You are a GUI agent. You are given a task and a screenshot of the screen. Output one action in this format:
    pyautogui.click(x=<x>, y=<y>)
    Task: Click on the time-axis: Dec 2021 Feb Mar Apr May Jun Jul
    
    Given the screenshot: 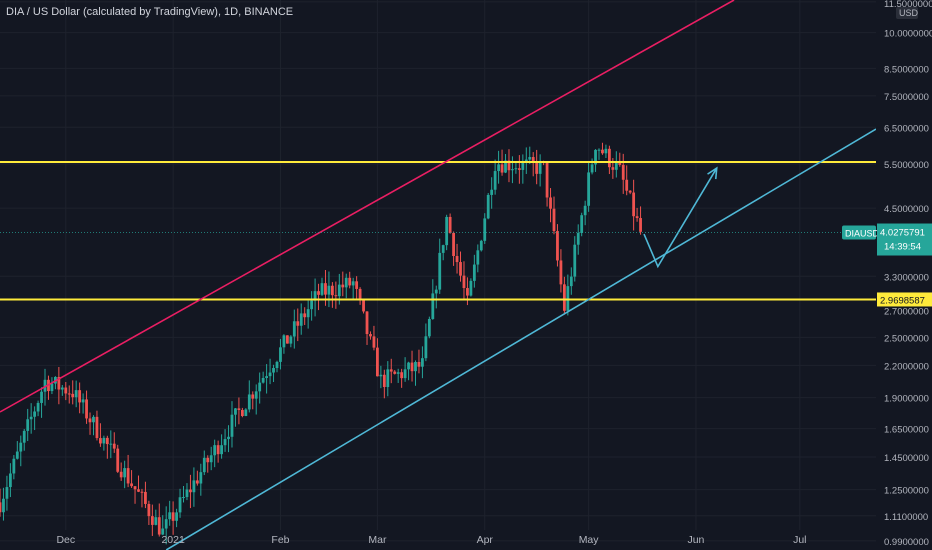 What is the action you would take?
    pyautogui.click(x=431, y=540)
    